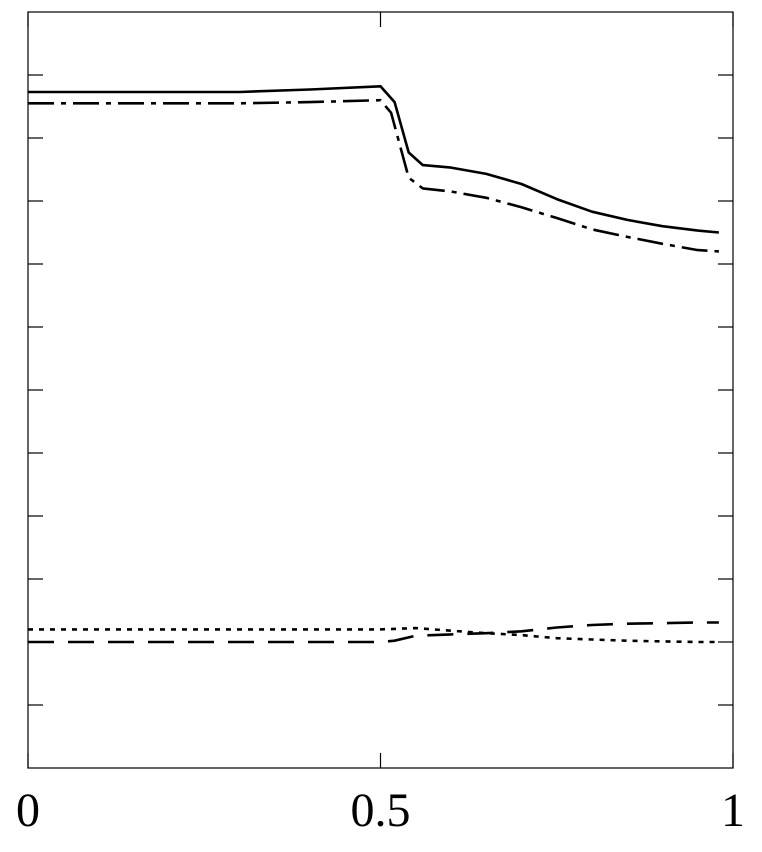 The image size is (762, 852). I want to click on series-line-dashed, so click(373, 632).